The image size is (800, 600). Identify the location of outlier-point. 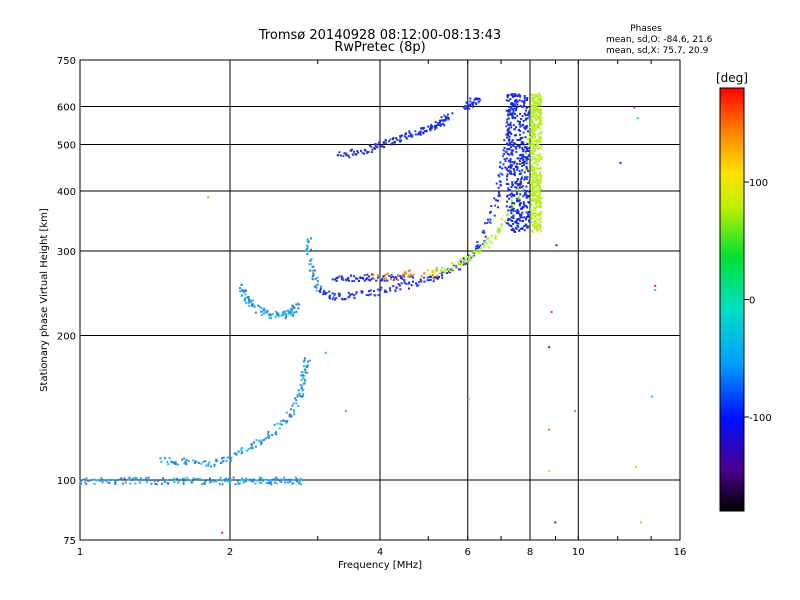
(556, 245).